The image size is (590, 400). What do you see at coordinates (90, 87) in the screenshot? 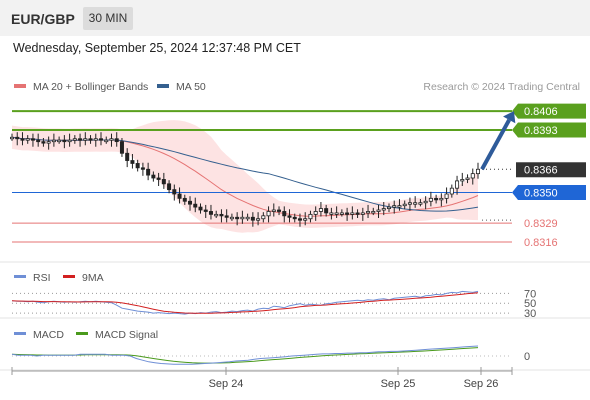
I see `legend-label: MA 20 + Bollinger Bands` at bounding box center [90, 87].